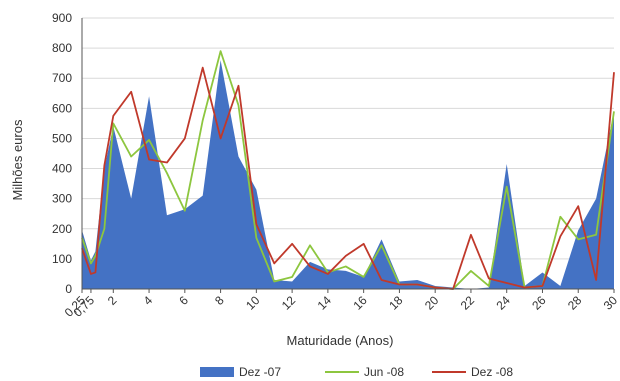 The width and height of the screenshot is (620, 381). What do you see at coordinates (468, 303) in the screenshot?
I see `x-tick-label: 22` at bounding box center [468, 303].